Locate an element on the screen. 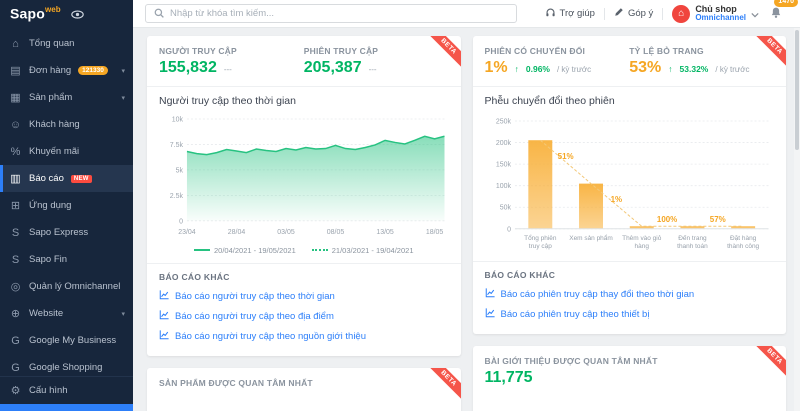 The width and height of the screenshot is (800, 411). report-link-label: Báo cáo phiên truy cập theo thiết bị is located at coordinates (575, 315).